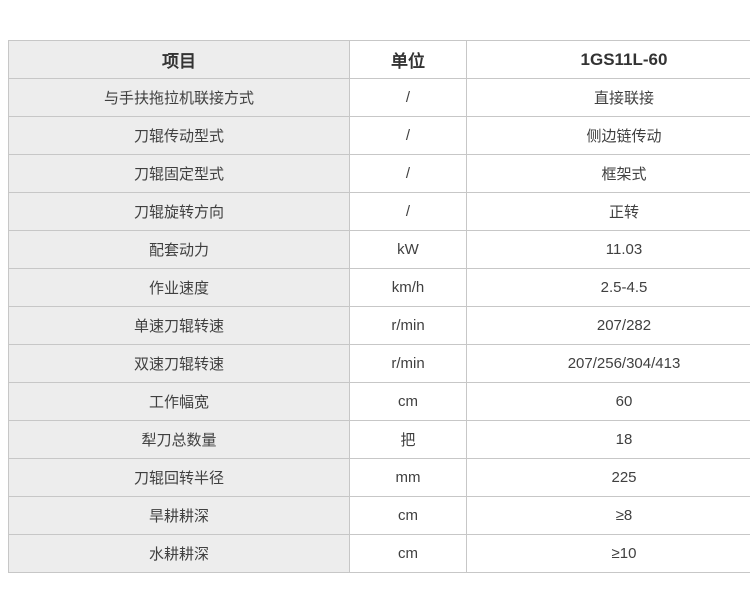 This screenshot has width=750, height=613. What do you see at coordinates (608, 173) in the screenshot?
I see `row-value-cell: 框架式` at bounding box center [608, 173].